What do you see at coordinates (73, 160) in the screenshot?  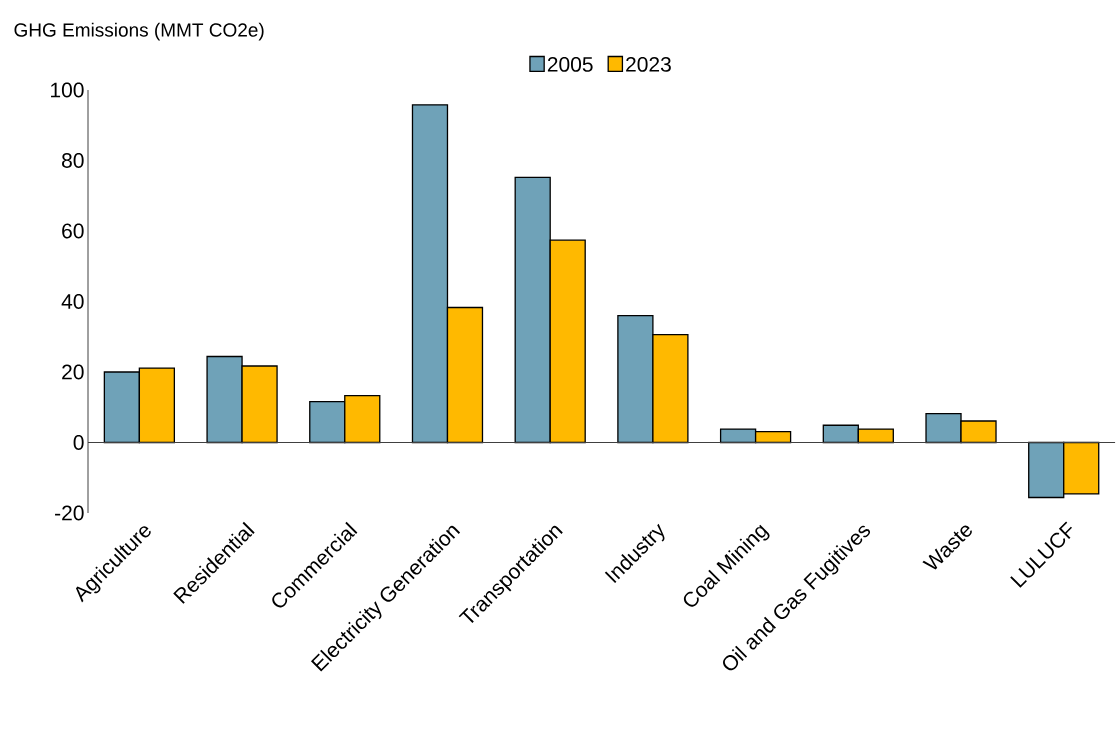 I see `y-tick-label: 80` at bounding box center [73, 160].